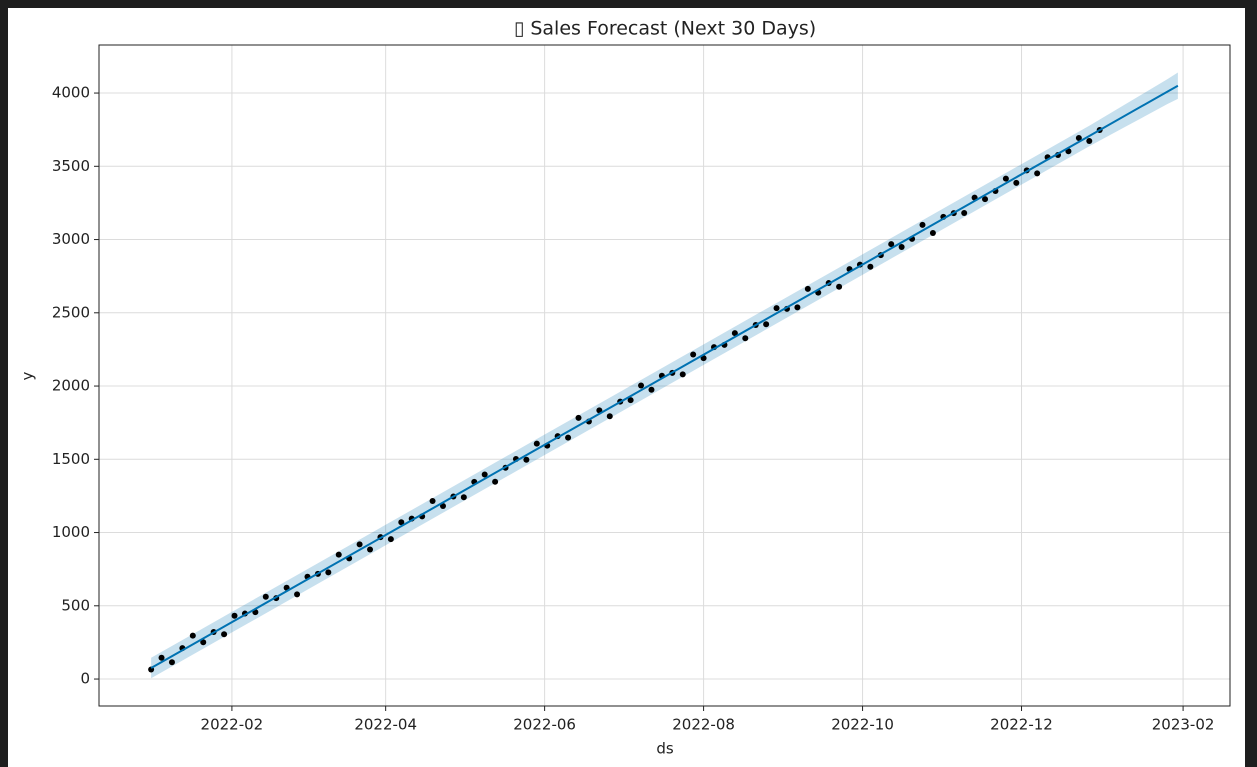  What do you see at coordinates (544, 725) in the screenshot?
I see `x-tick-label: 2022-06` at bounding box center [544, 725].